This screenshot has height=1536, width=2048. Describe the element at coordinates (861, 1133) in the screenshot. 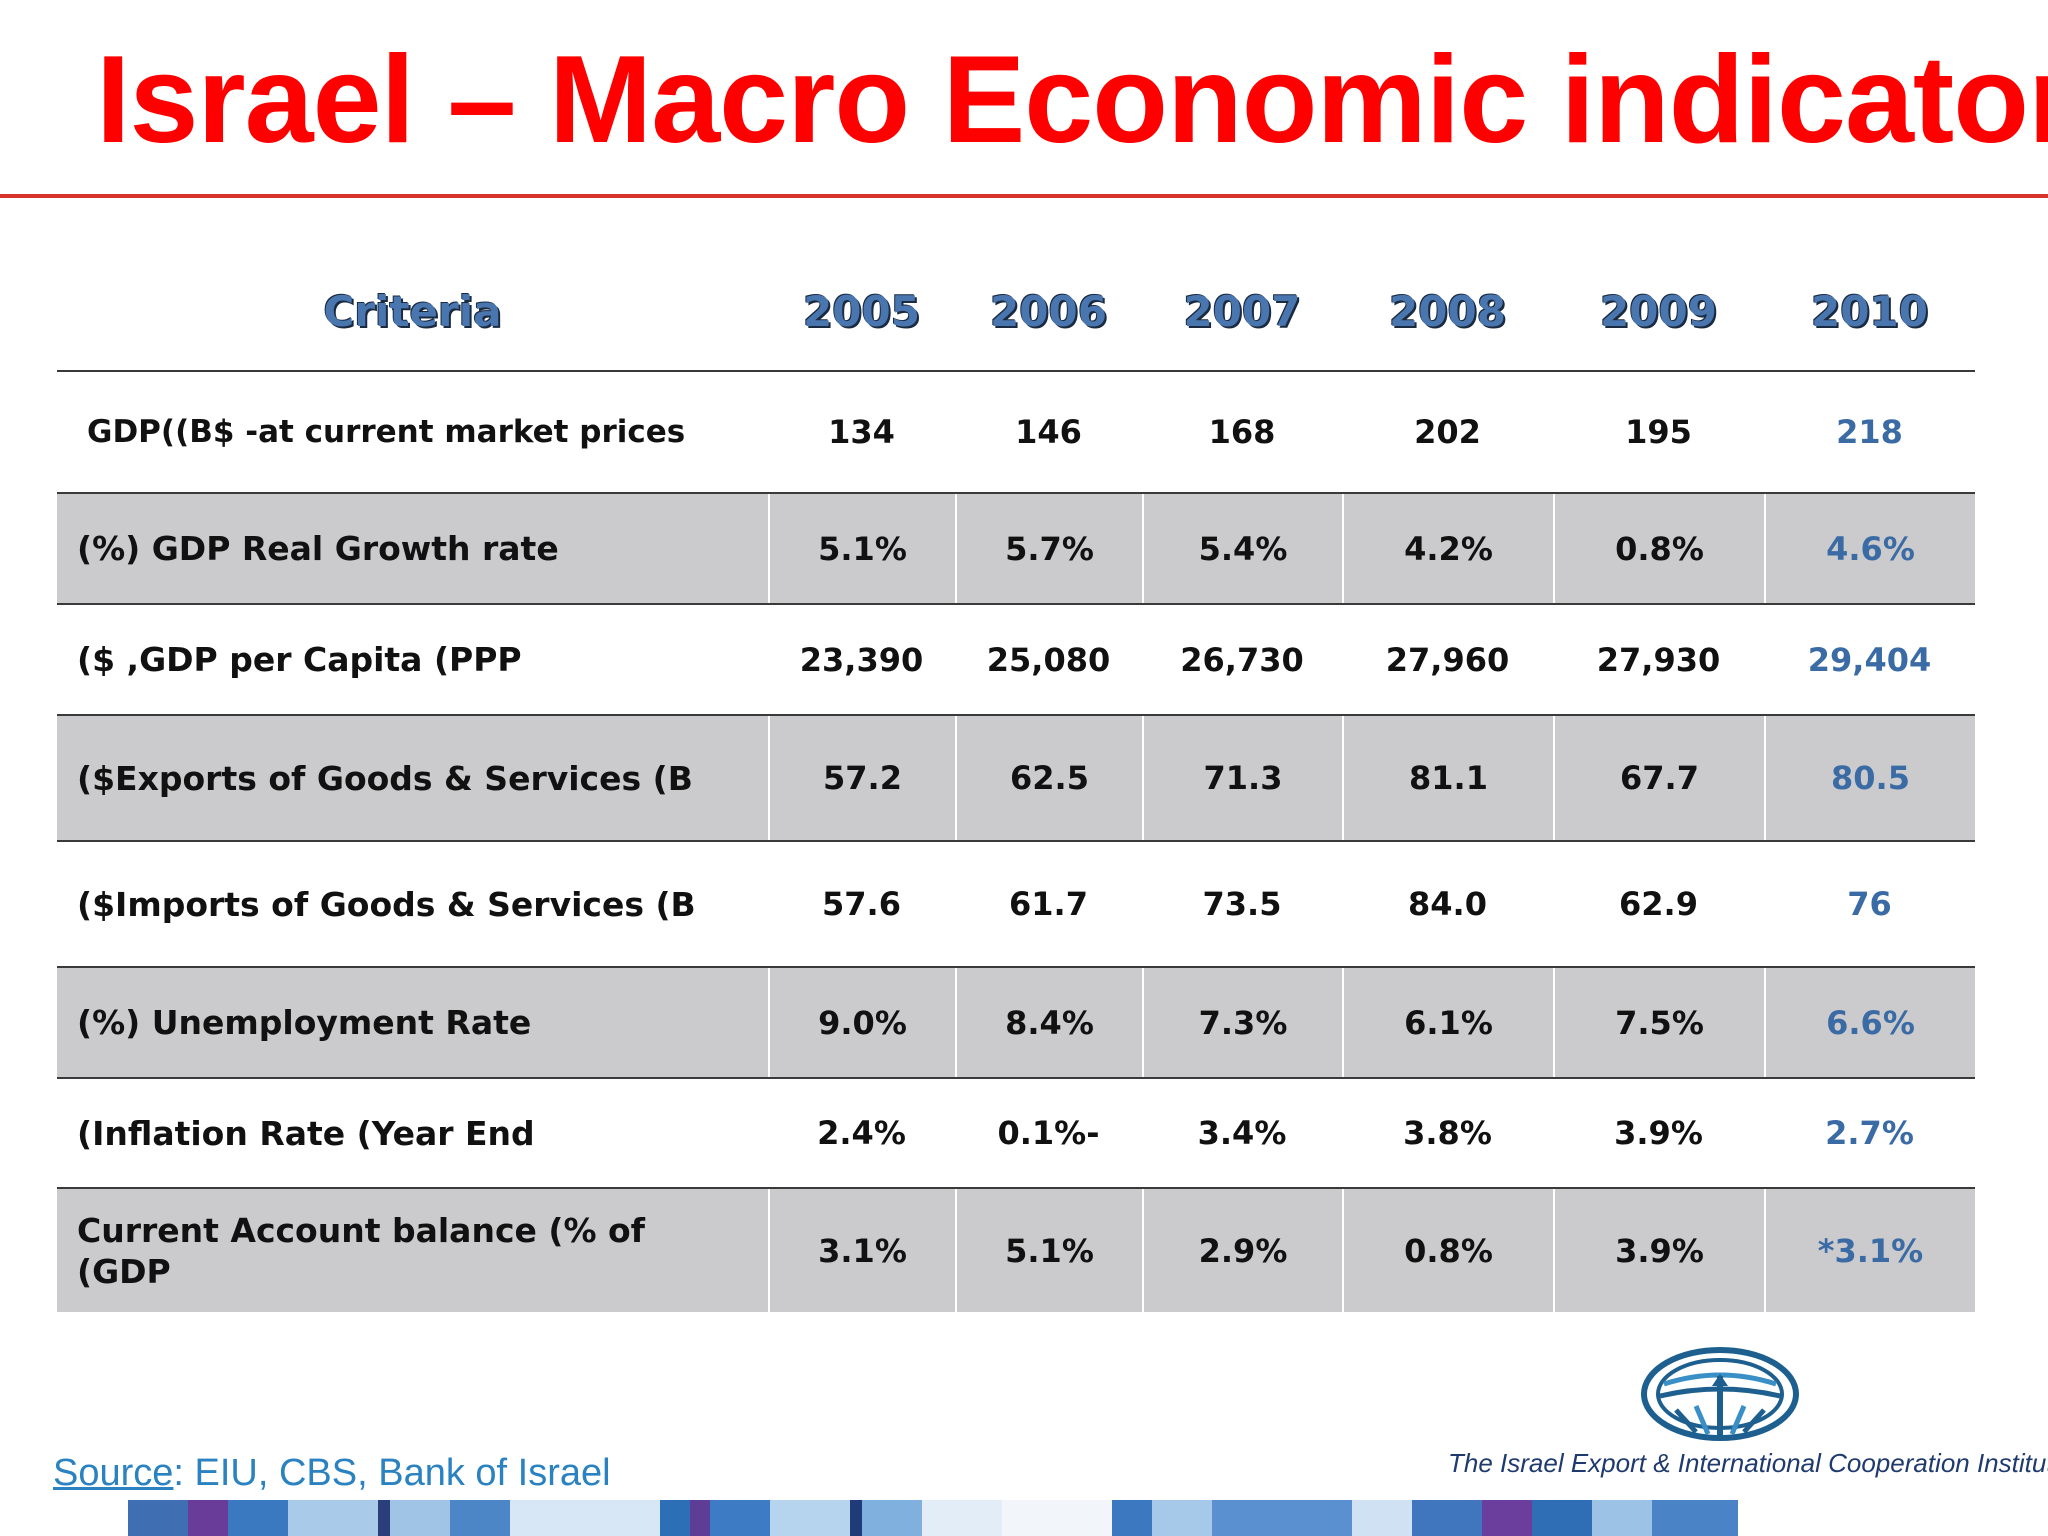

I see `table-cell: 2.4%` at that location.